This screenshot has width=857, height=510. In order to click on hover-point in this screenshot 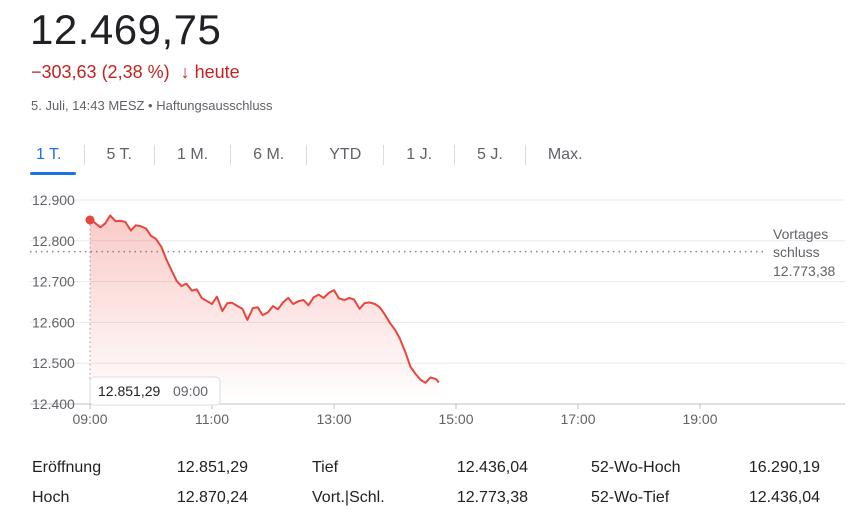, I will do `click(90, 220)`.